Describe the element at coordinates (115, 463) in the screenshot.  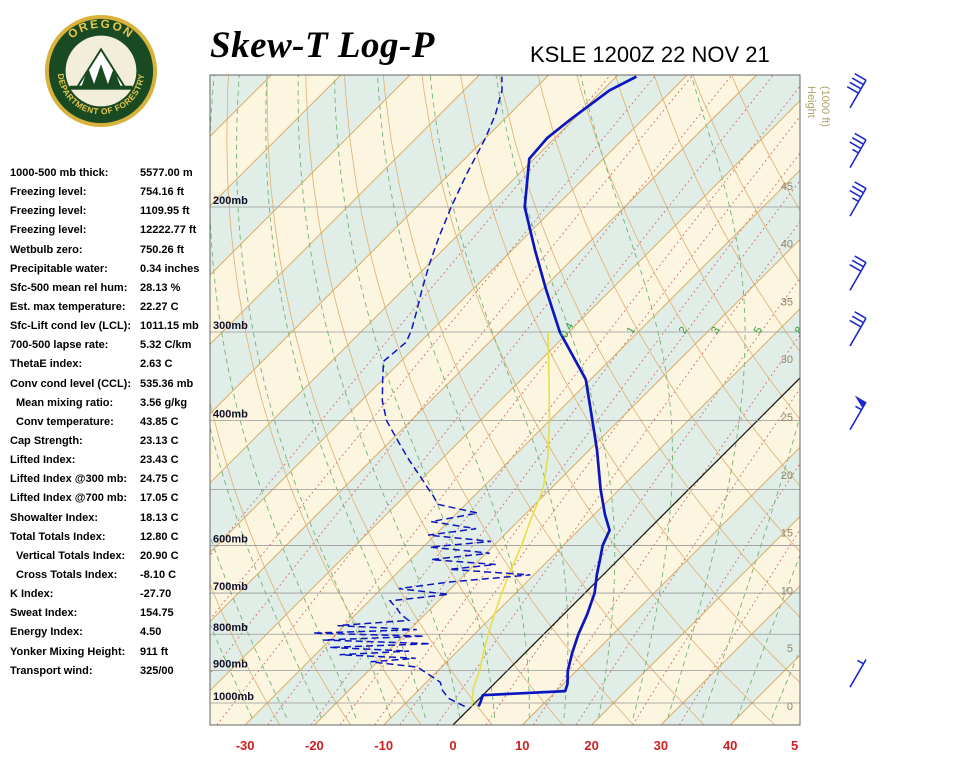
I see `stat-row: Lifted Index: 23.43 C` at that location.